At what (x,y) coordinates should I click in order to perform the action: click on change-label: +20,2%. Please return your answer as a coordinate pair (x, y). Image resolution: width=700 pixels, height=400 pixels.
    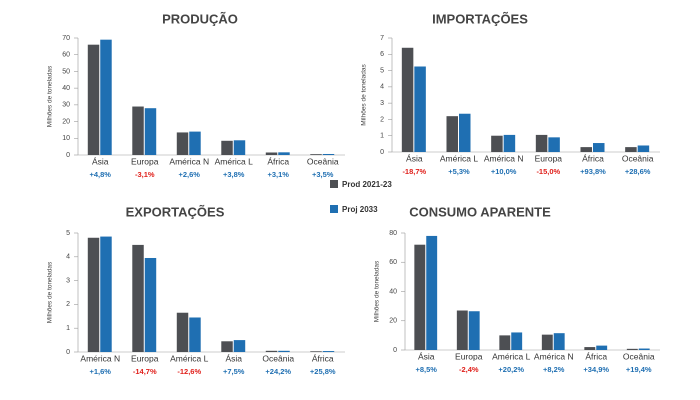
    Looking at the image, I should click on (511, 369).